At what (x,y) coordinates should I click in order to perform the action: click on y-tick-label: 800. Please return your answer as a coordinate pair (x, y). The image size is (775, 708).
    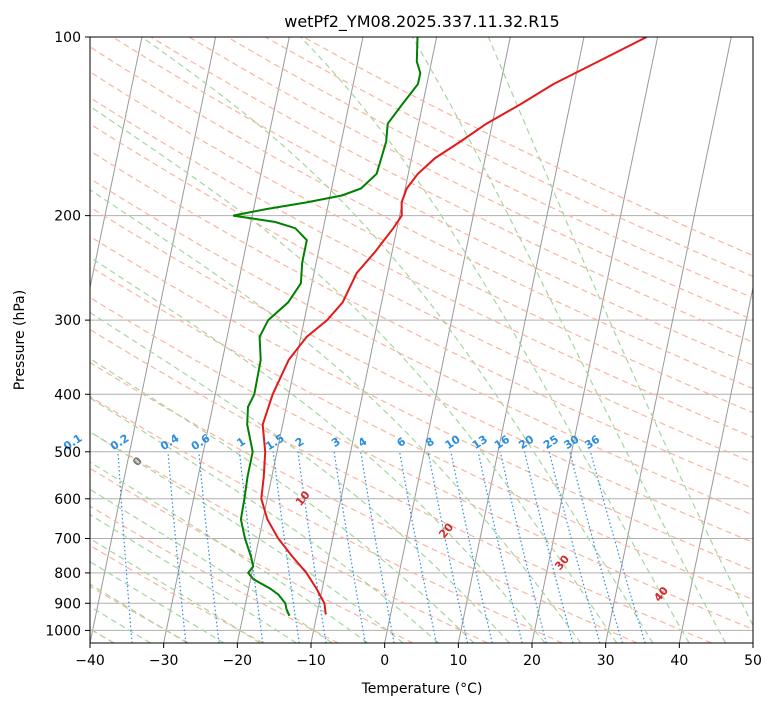
    Looking at the image, I should click on (67, 574).